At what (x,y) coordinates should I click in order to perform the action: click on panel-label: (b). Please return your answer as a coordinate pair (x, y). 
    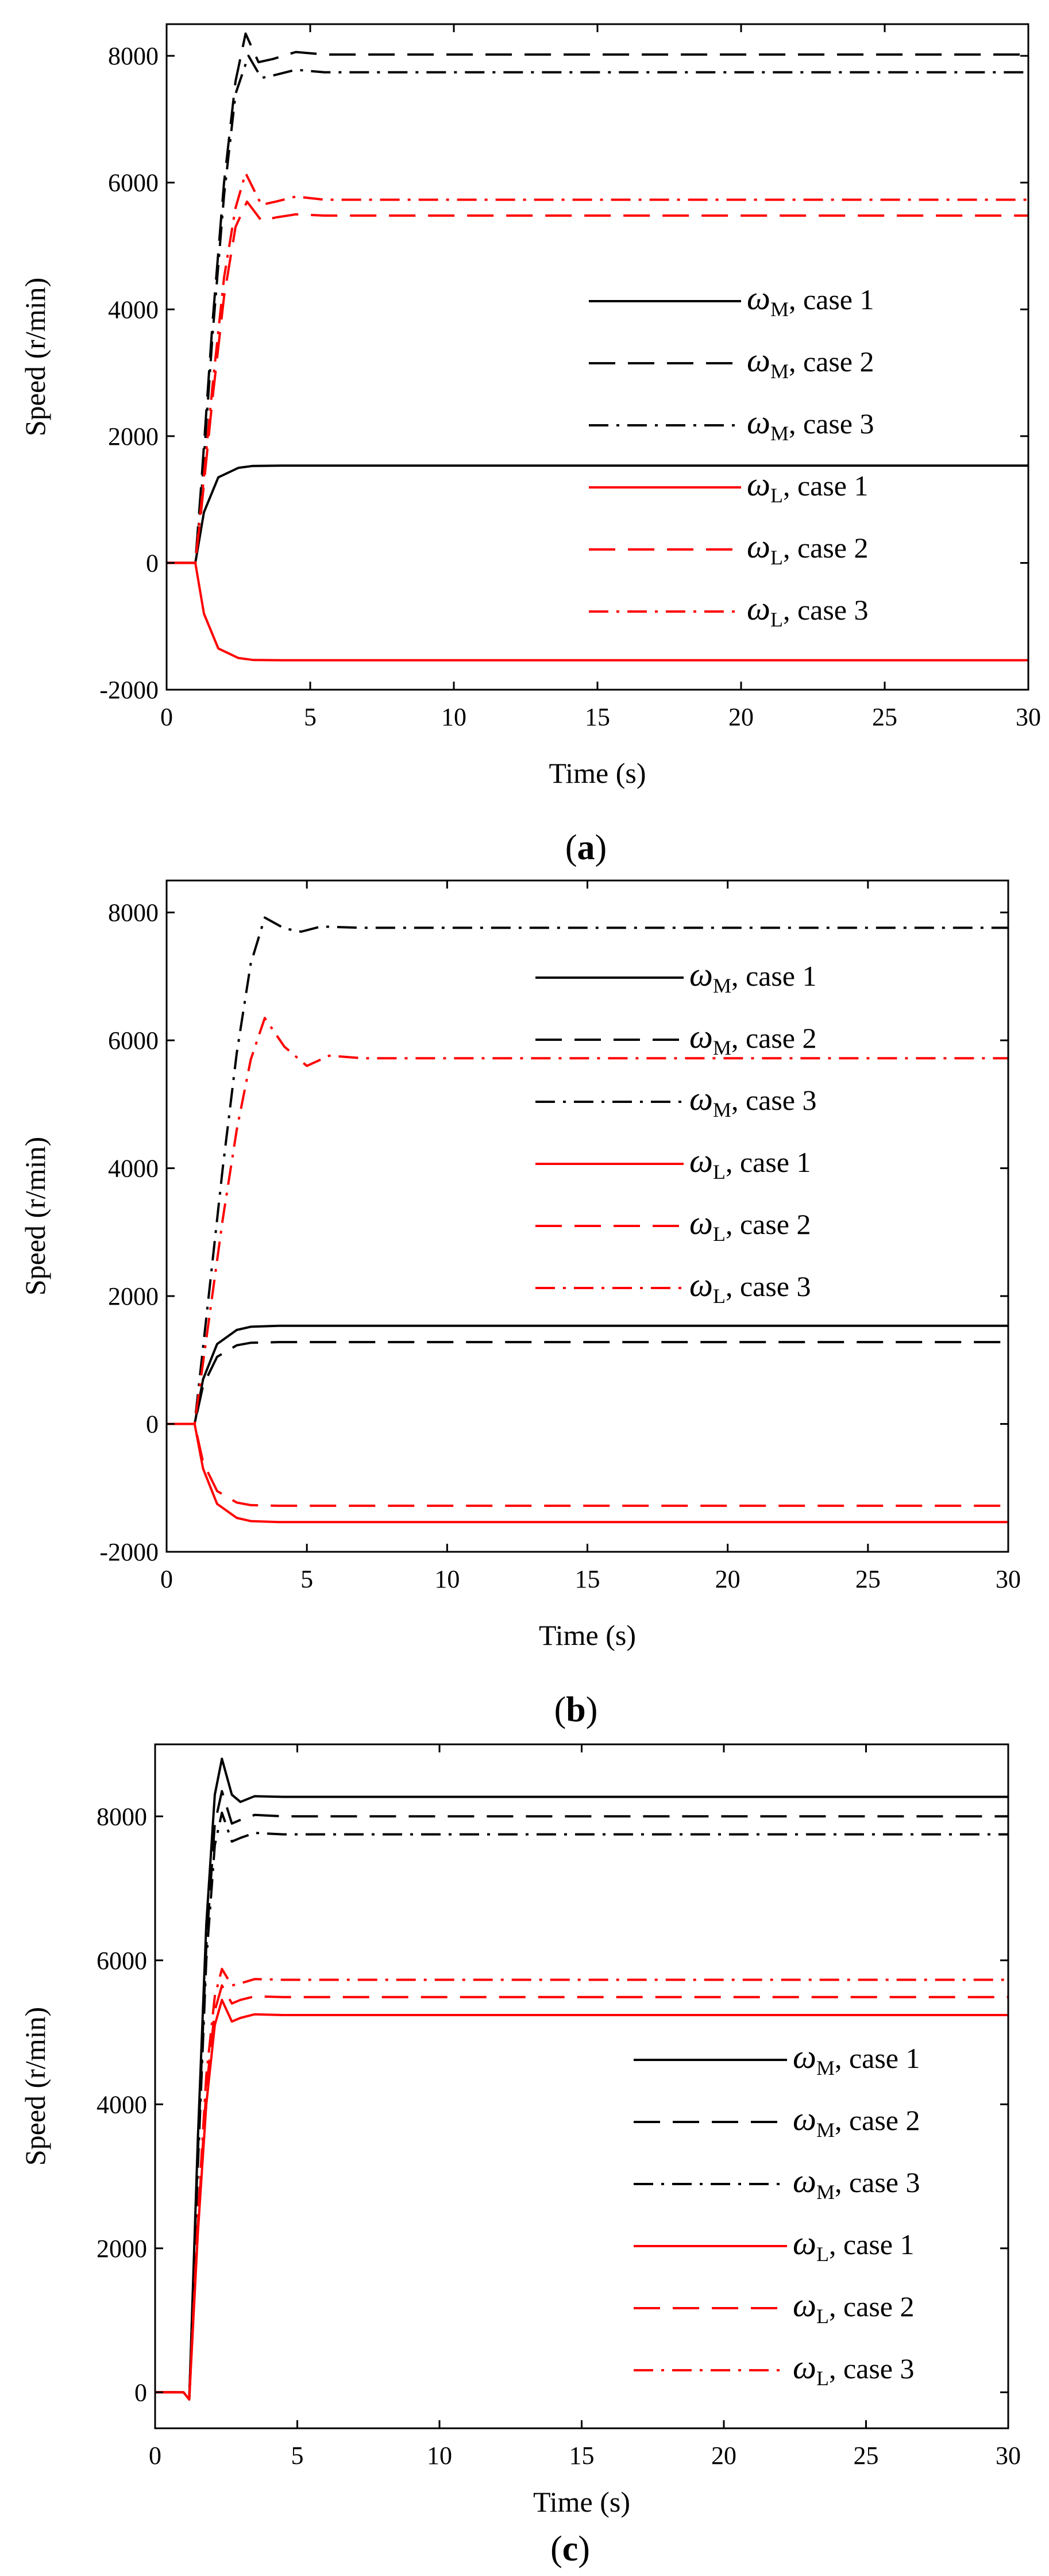
    Looking at the image, I should click on (576, 1709).